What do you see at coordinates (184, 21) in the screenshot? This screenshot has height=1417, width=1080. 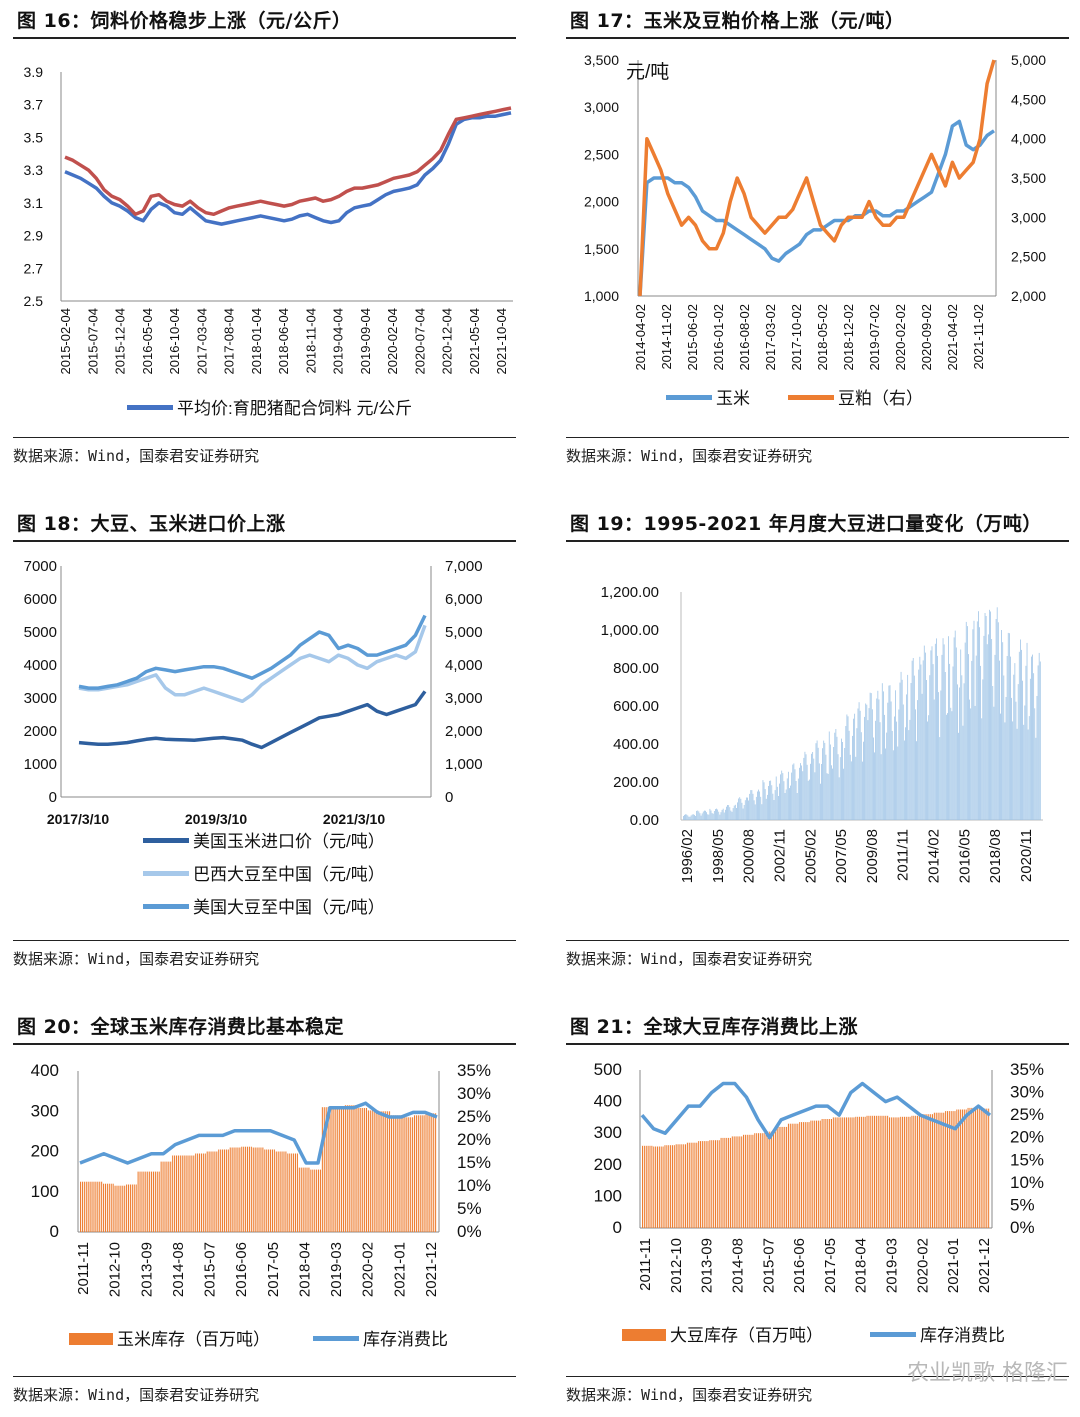 I see `chart-title: 图 16：饲料价格稳步上涨（元/公斤）` at bounding box center [184, 21].